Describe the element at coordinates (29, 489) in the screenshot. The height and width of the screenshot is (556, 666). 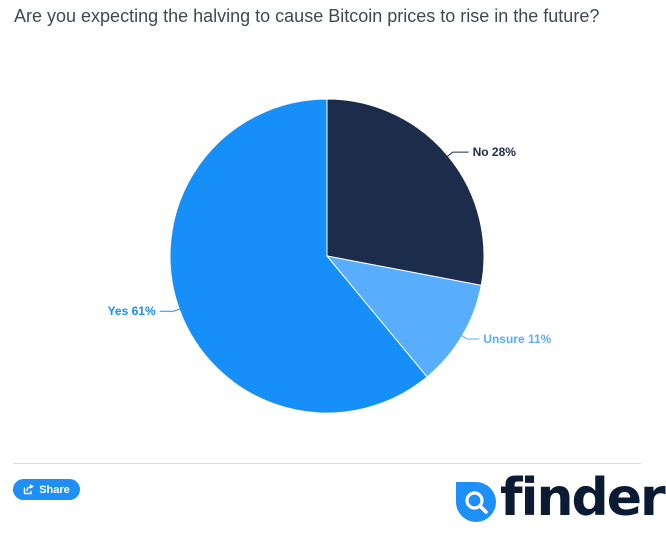
I see `share-icon` at that location.